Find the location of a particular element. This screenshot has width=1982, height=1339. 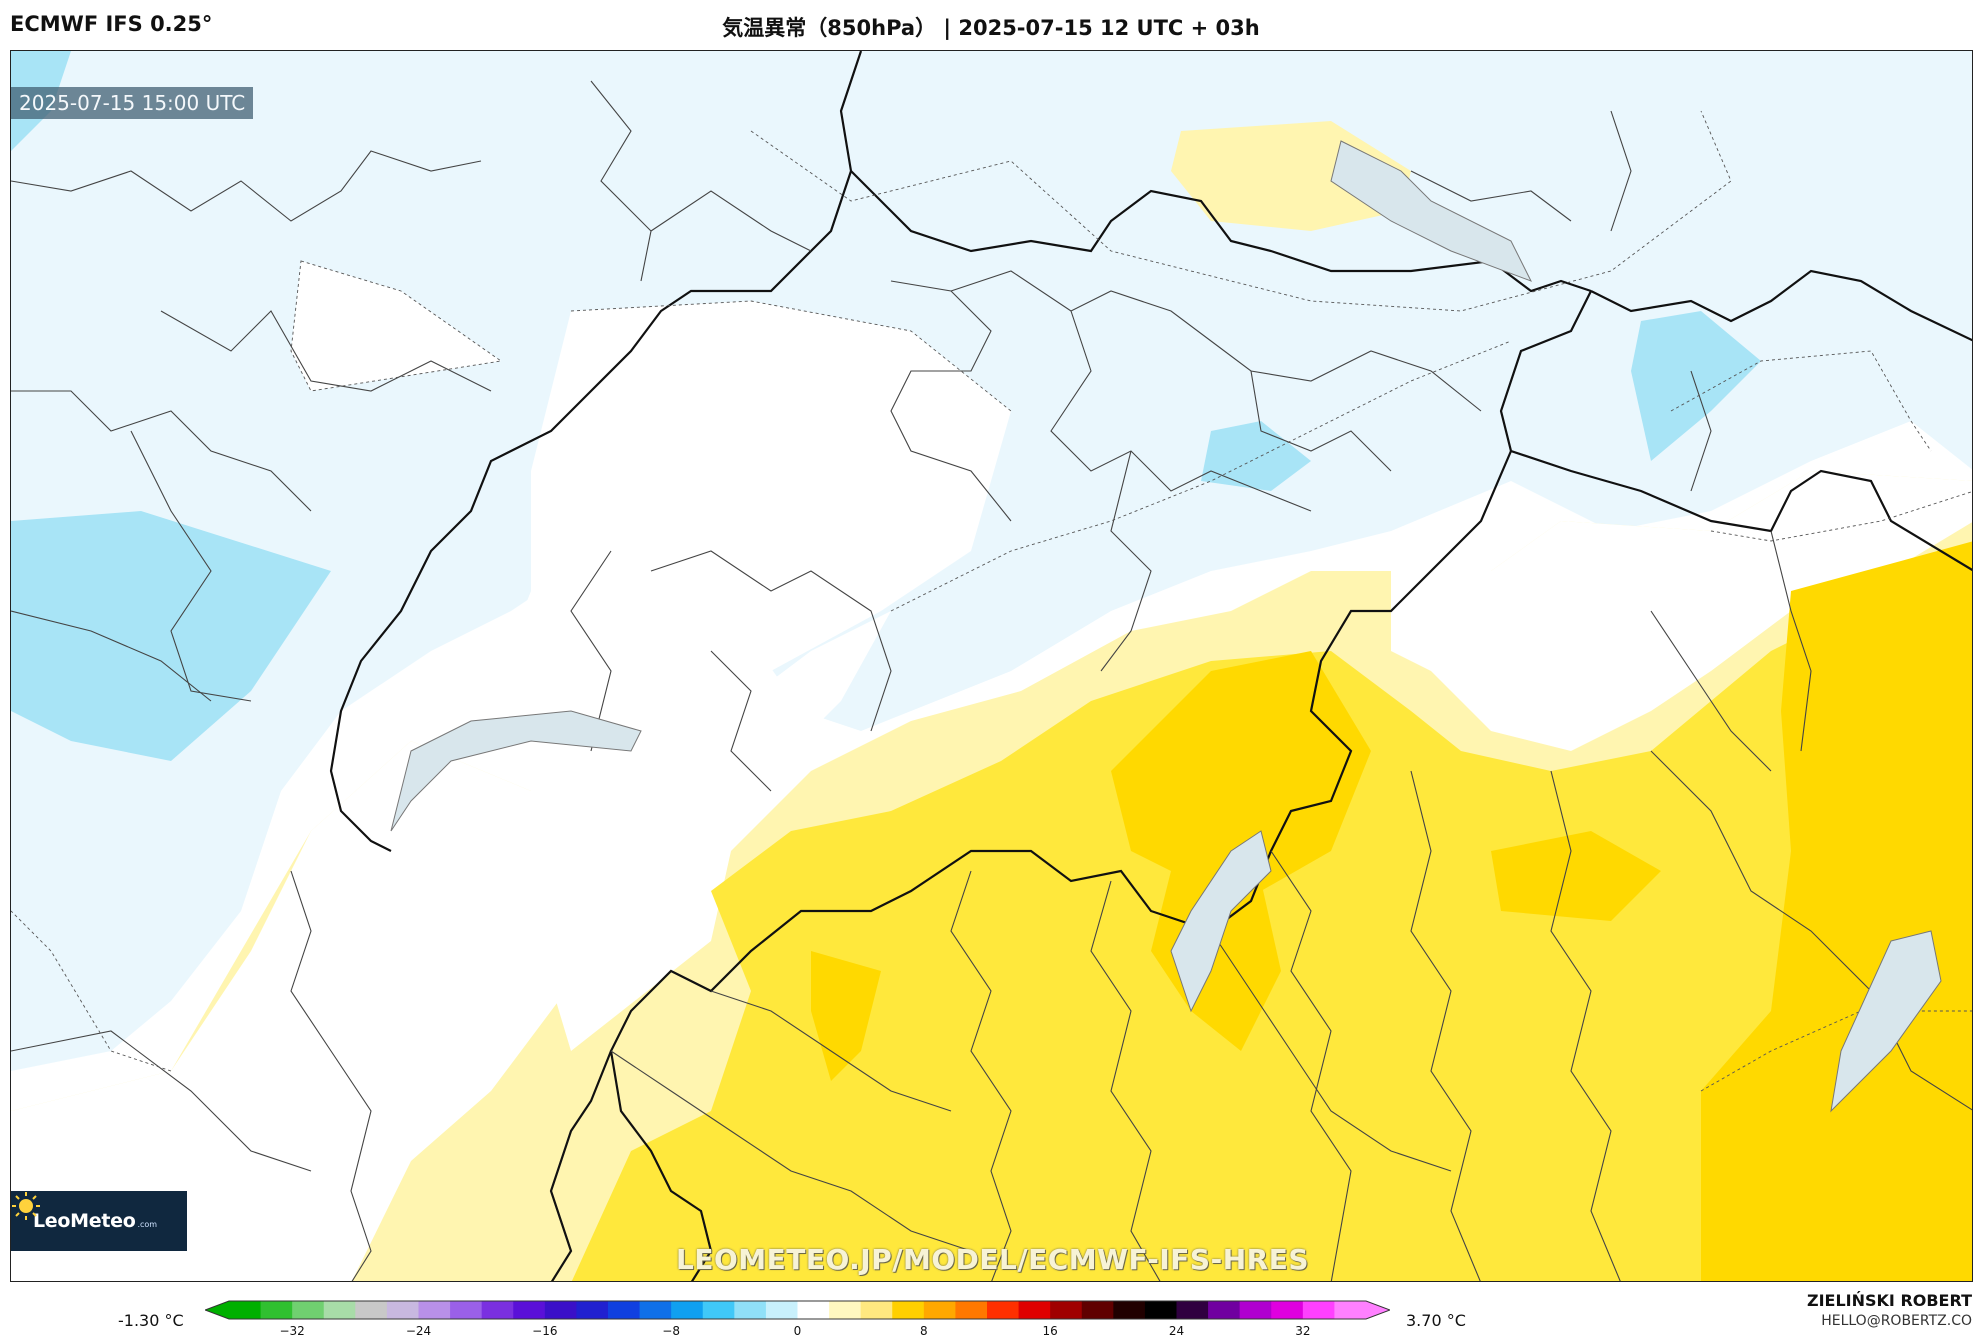

colorbar-tick-label: −32 is located at coordinates (292, 1331).